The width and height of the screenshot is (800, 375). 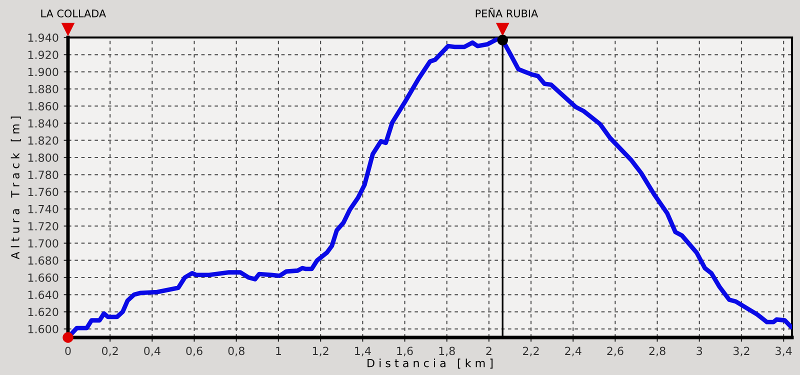 What do you see at coordinates (363, 351) in the screenshot?
I see `x-tick-label: 1,4` at bounding box center [363, 351].